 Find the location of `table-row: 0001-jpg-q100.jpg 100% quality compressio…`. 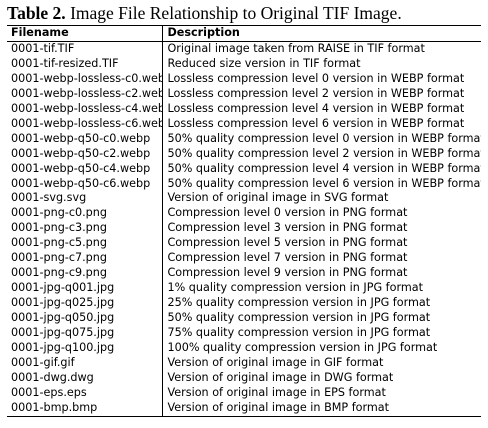

table-row: 0001-jpg-q100.jpg 100% quality compressio… is located at coordinates (244, 348).